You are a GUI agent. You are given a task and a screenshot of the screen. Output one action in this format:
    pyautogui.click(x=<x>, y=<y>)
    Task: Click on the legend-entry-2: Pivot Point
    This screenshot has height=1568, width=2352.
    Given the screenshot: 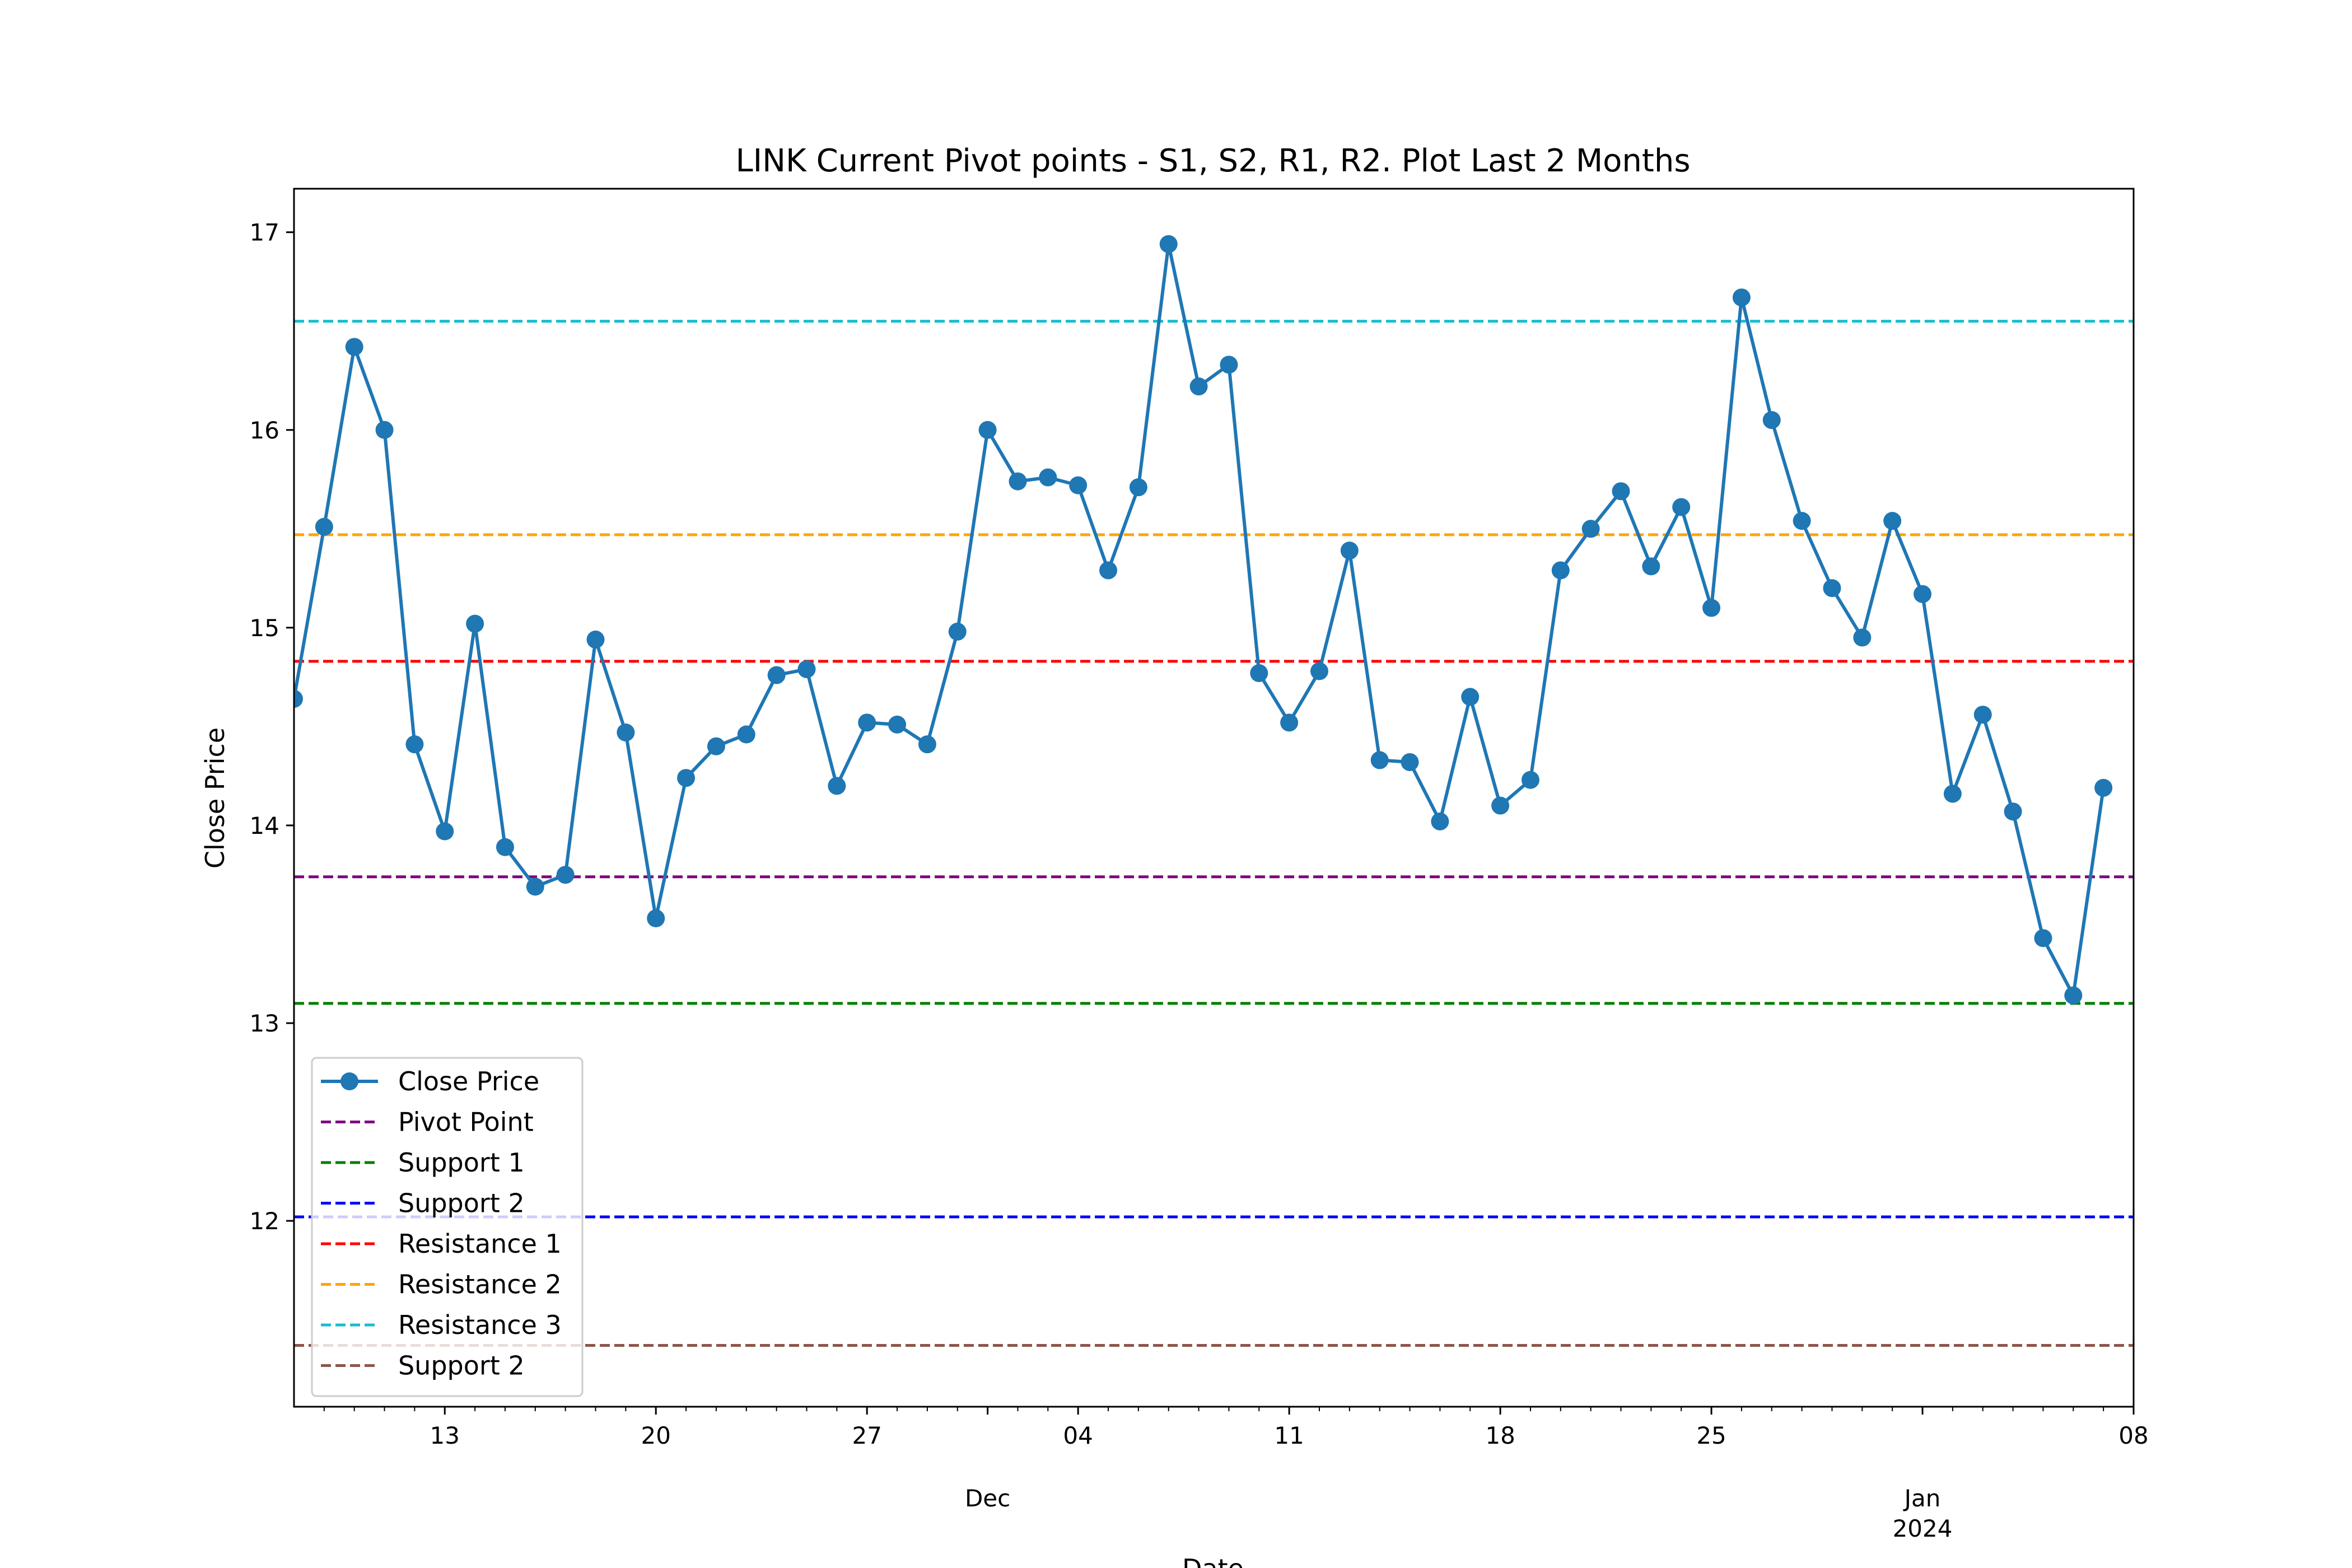 What is the action you would take?
    pyautogui.click(x=428, y=1122)
    